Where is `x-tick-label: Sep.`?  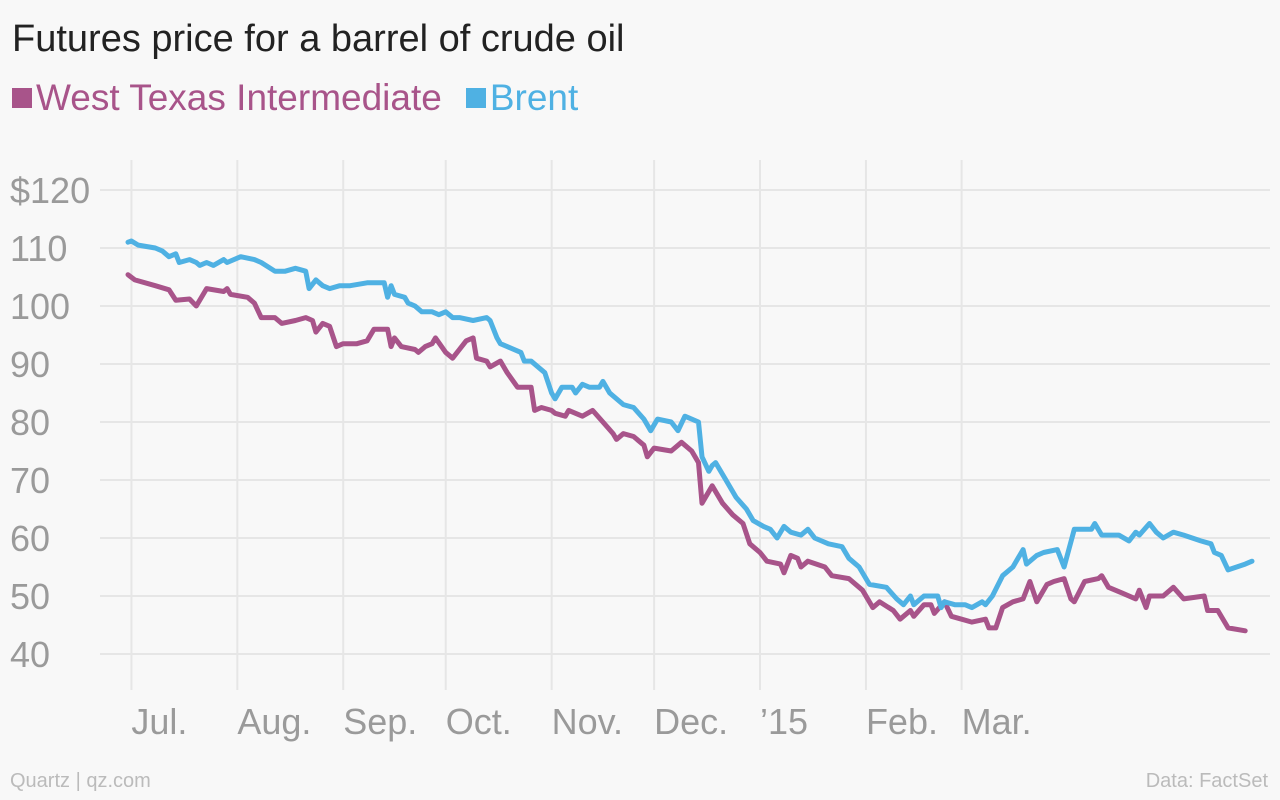
x-tick-label: Sep. is located at coordinates (380, 721).